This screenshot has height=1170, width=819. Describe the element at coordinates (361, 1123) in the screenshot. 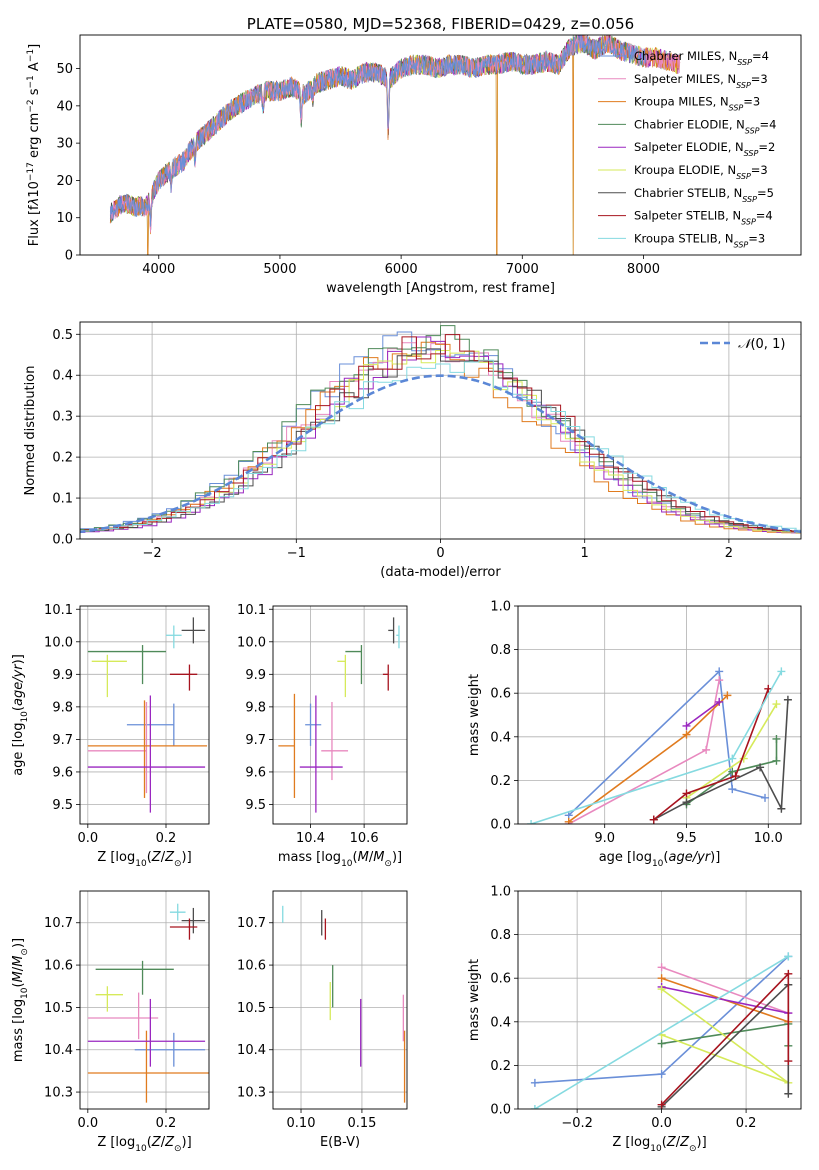

I see `x-tick-label: 0.15` at that location.